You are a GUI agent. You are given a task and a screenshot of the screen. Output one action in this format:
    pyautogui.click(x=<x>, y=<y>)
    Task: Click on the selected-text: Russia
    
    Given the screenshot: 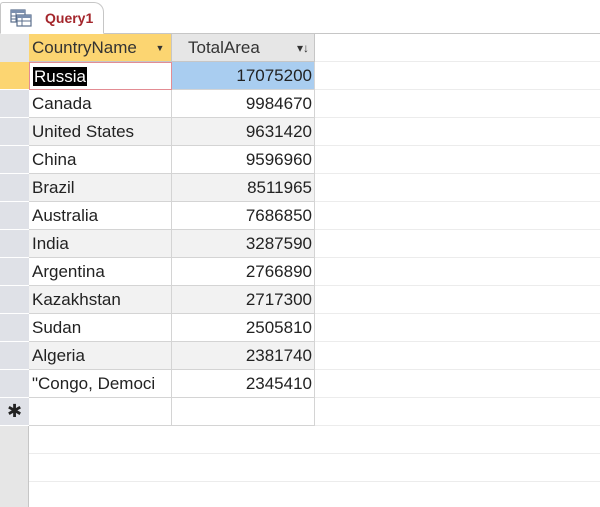 What is the action you would take?
    pyautogui.click(x=60, y=76)
    